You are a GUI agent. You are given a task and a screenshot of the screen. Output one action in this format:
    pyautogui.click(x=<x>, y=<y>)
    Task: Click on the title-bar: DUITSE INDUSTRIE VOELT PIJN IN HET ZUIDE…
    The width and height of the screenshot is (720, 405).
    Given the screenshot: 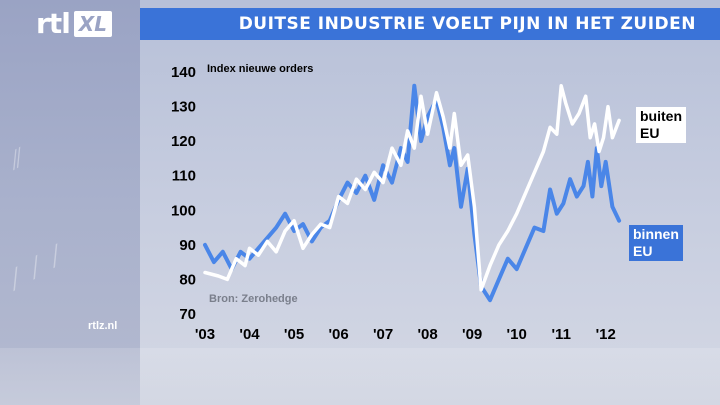 What is the action you would take?
    pyautogui.click(x=430, y=24)
    